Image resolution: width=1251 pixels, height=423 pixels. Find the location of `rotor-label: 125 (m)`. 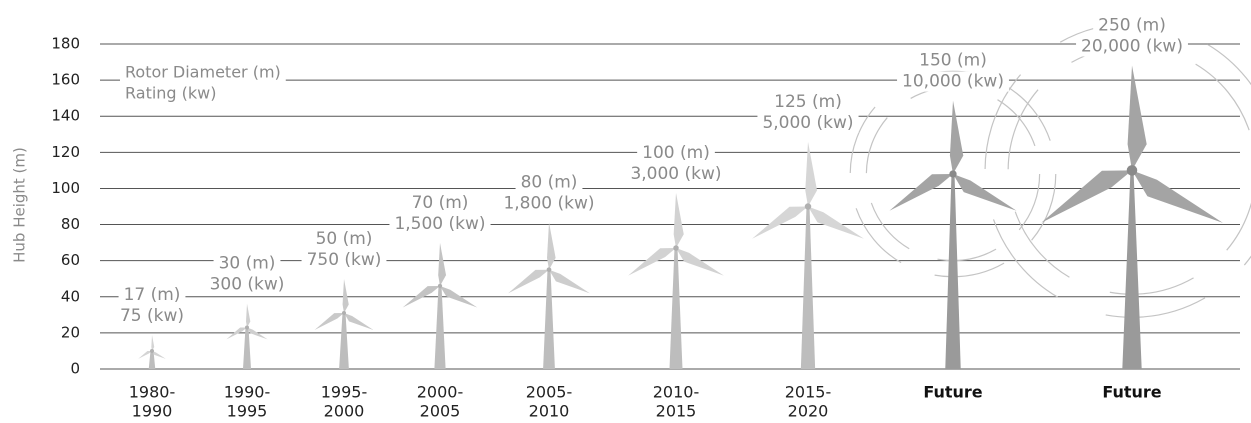

rotor-label: 125 (m) is located at coordinates (808, 102).